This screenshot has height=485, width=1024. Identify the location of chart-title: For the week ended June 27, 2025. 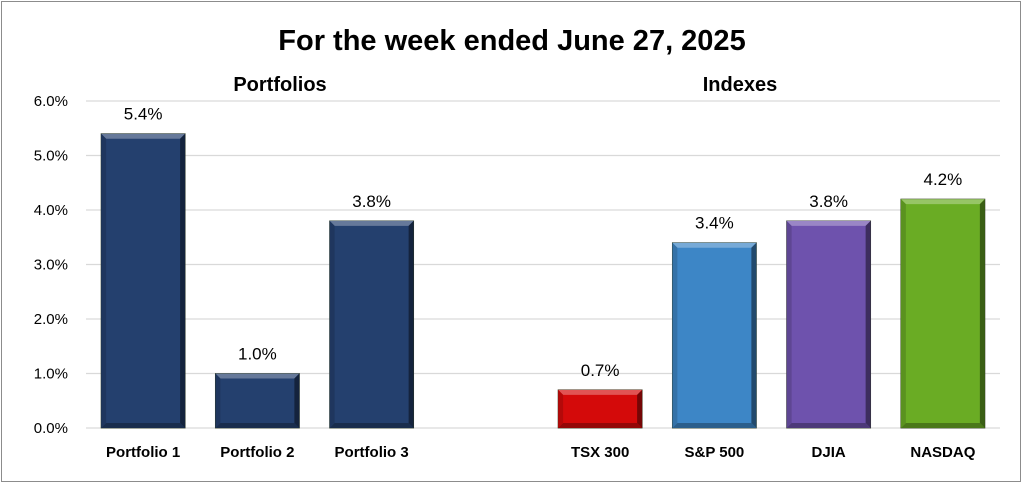
(511, 41).